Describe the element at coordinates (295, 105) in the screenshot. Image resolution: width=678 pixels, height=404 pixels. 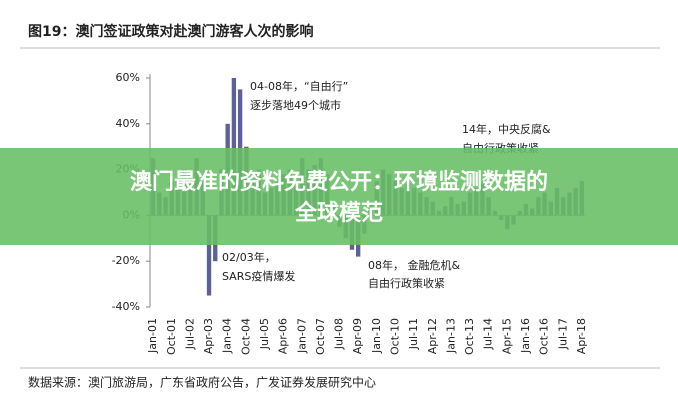
I see `annotation: 逐步落地49个城市` at that location.